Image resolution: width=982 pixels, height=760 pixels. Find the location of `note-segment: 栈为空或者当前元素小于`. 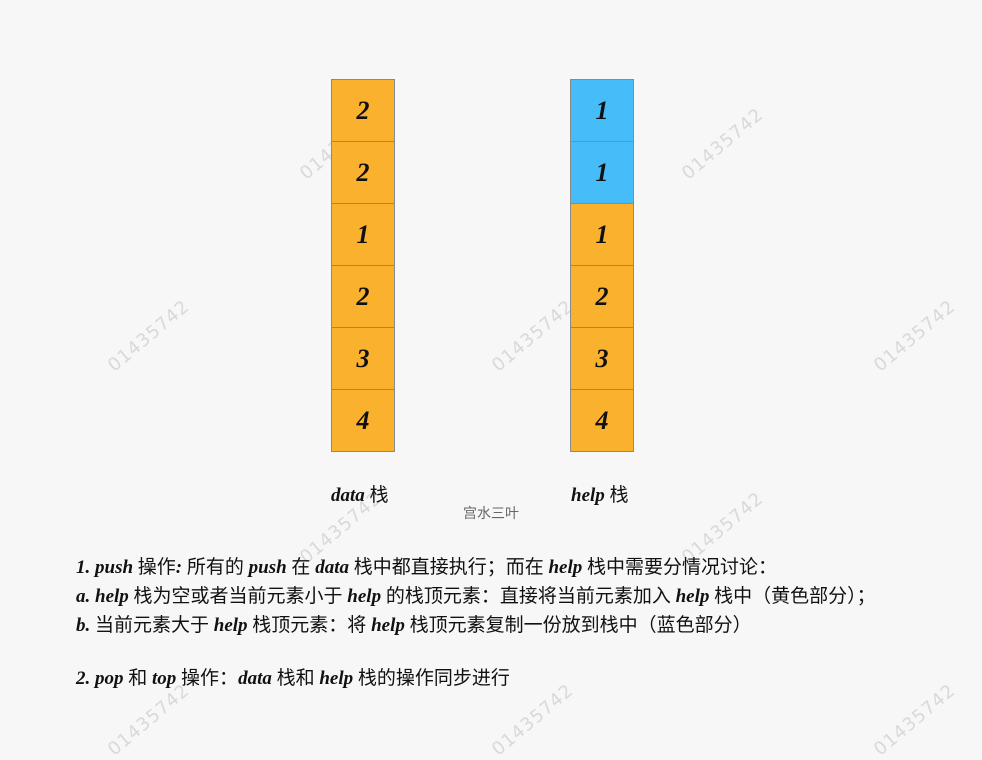

note-segment: 栈为空或者当前元素小于 is located at coordinates (238, 596).